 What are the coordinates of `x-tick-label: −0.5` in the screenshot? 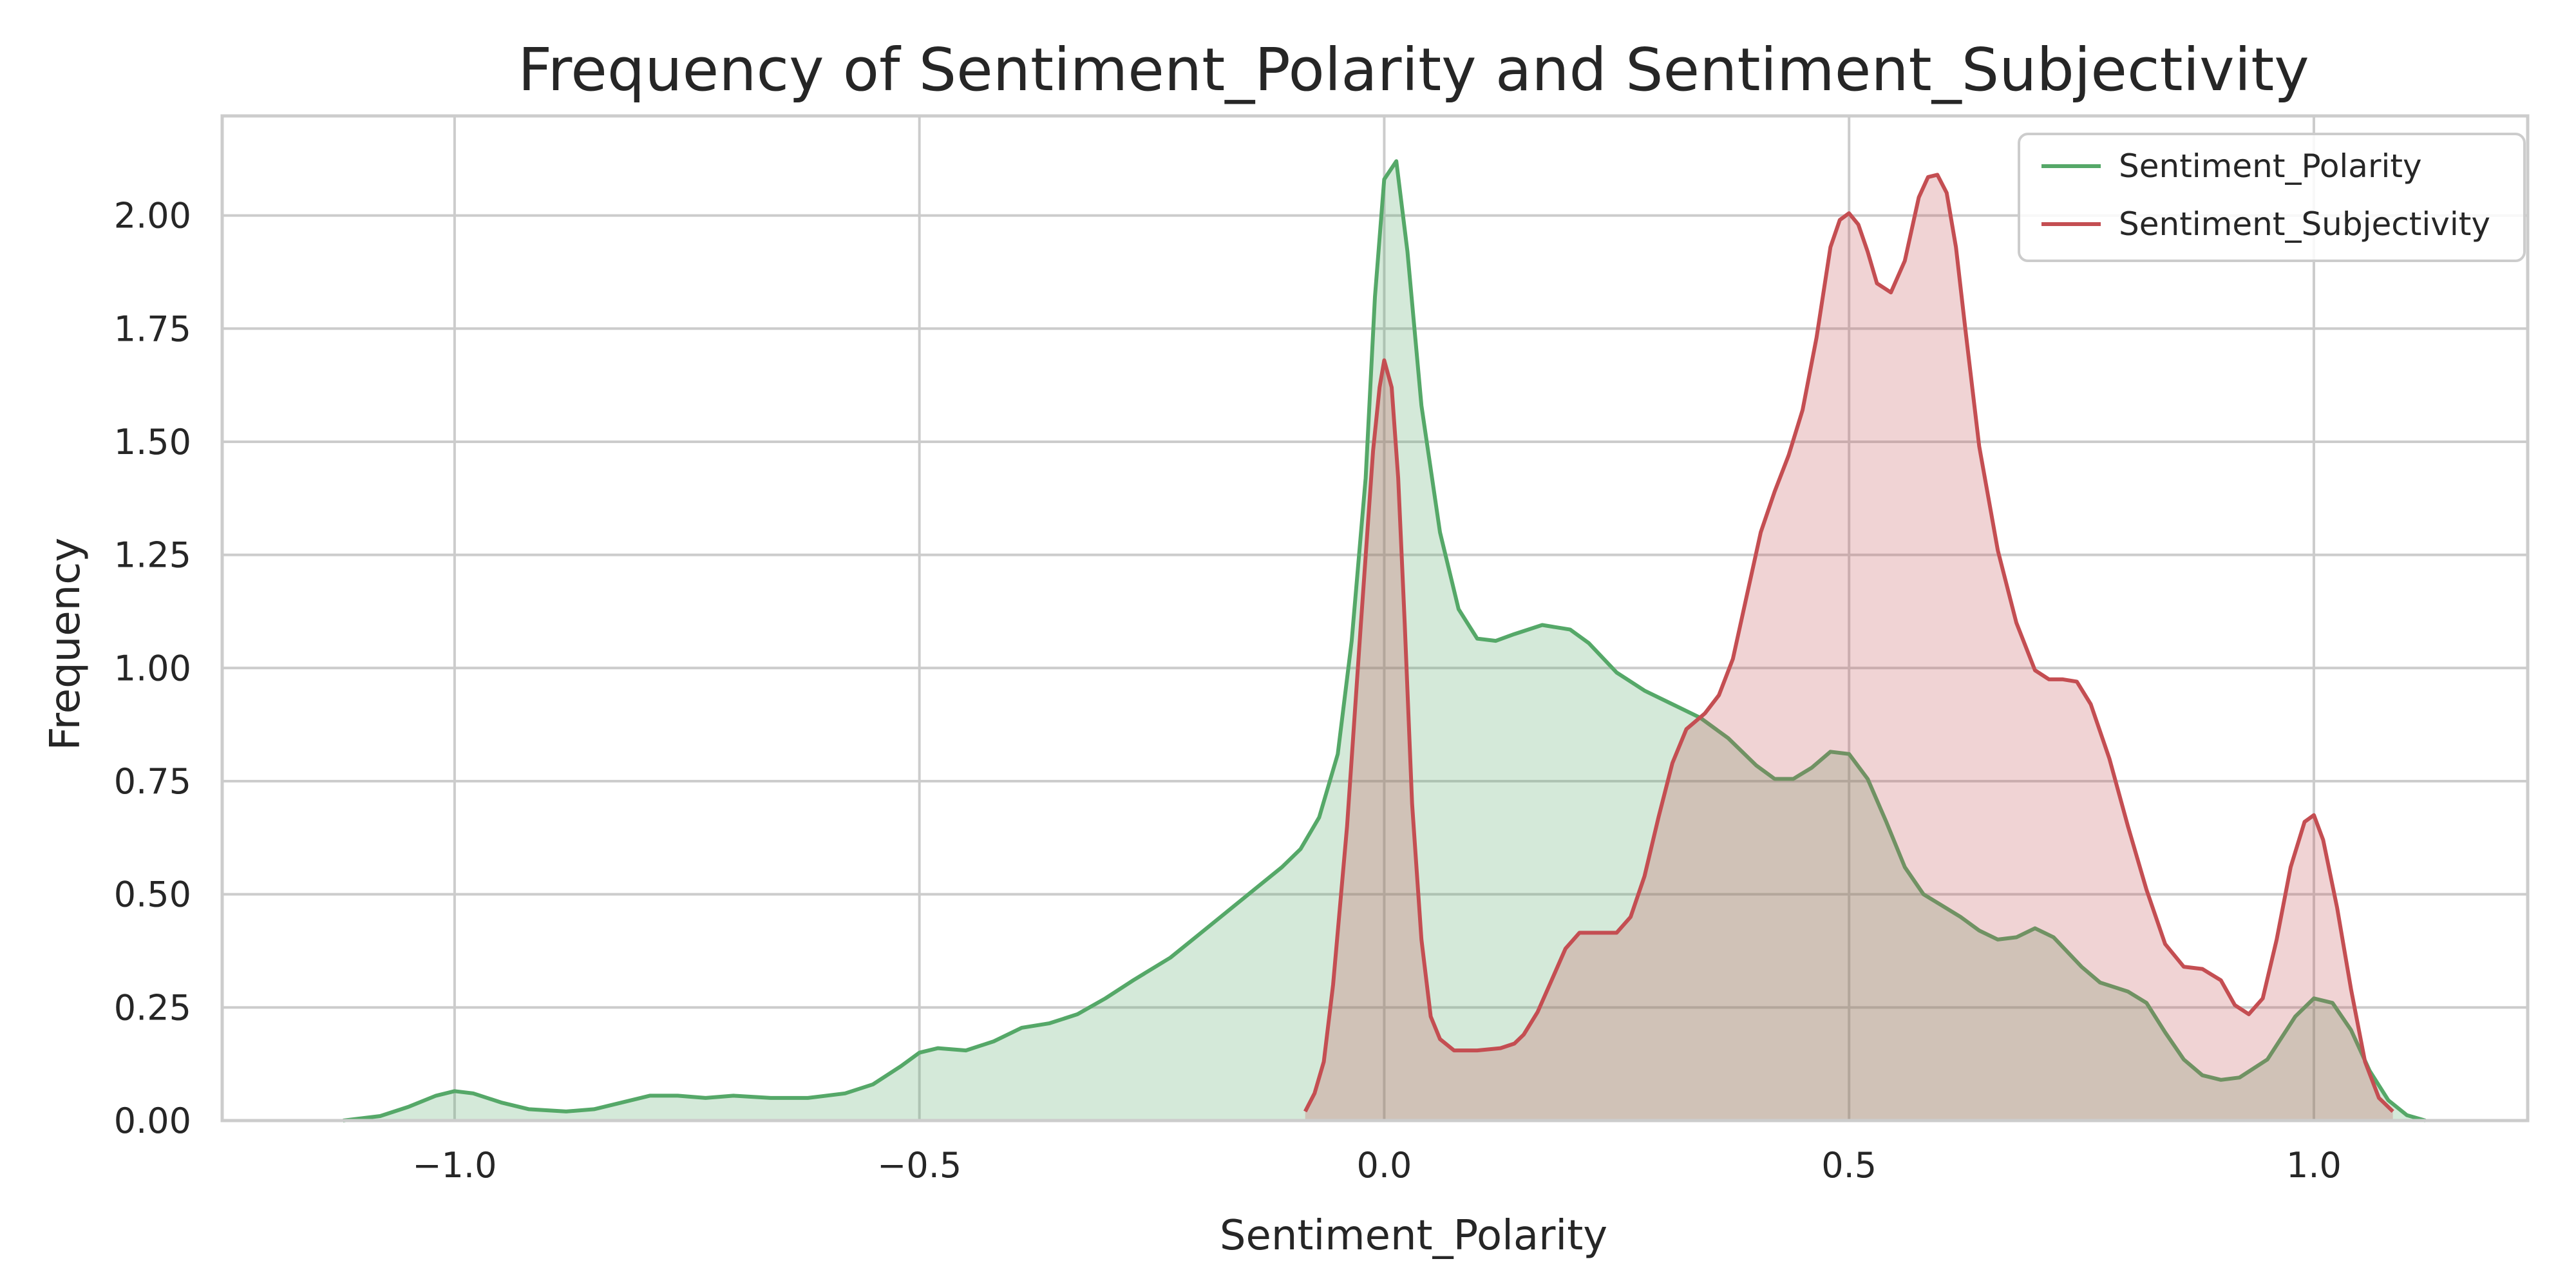 It's located at (919, 1165).